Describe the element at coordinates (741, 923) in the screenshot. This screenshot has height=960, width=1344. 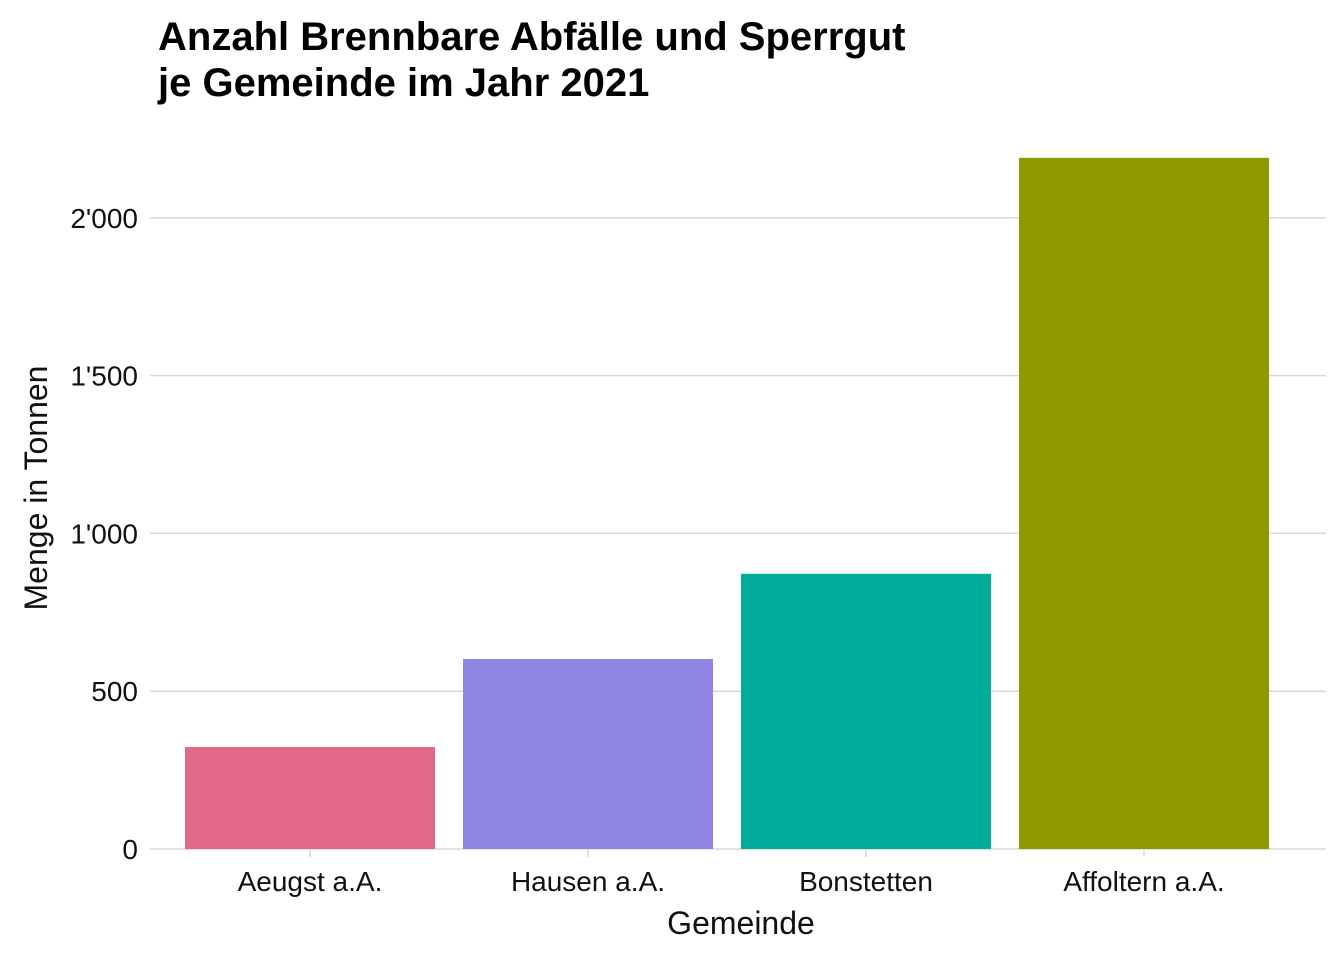
I see `x-axis-title: Gemeinde` at that location.